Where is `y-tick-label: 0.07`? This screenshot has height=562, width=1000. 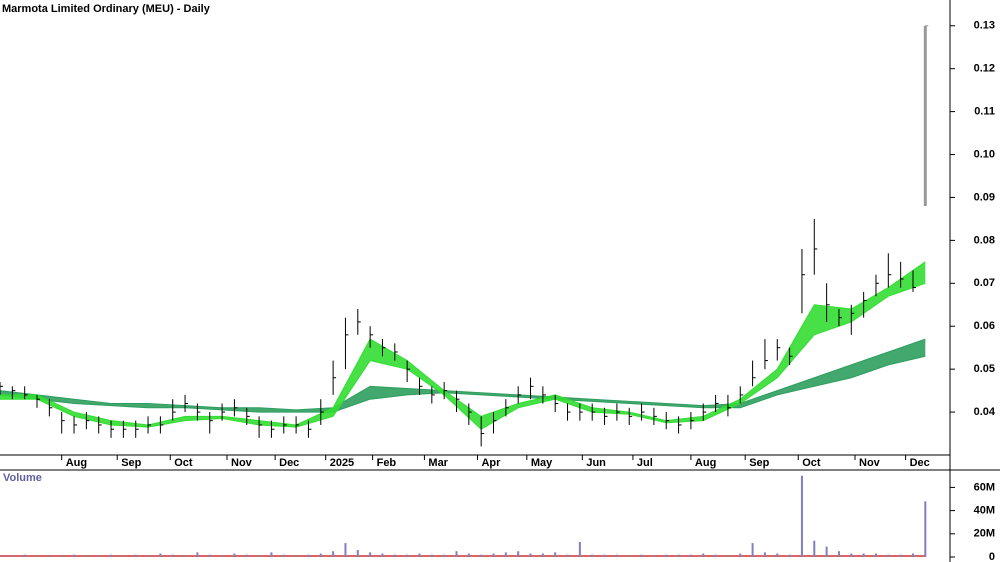
y-tick-label: 0.07 is located at coordinates (984, 283).